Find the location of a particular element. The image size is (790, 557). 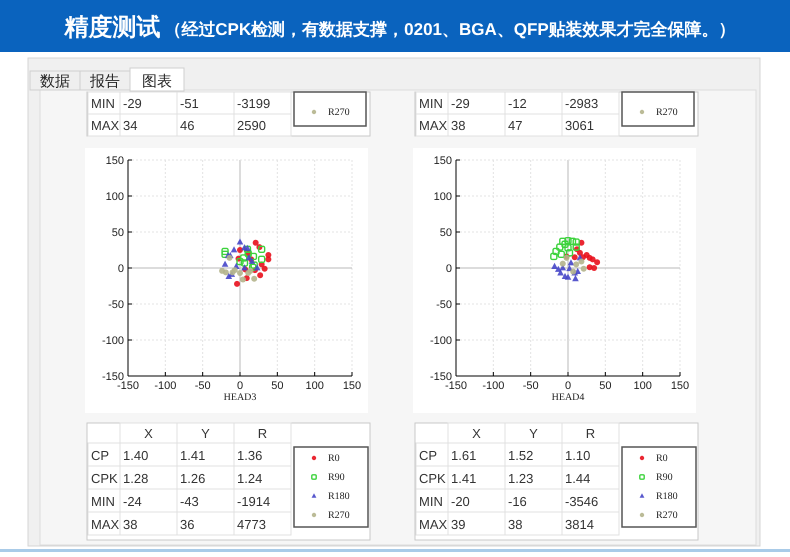

text: 1.24 is located at coordinates (249, 478).